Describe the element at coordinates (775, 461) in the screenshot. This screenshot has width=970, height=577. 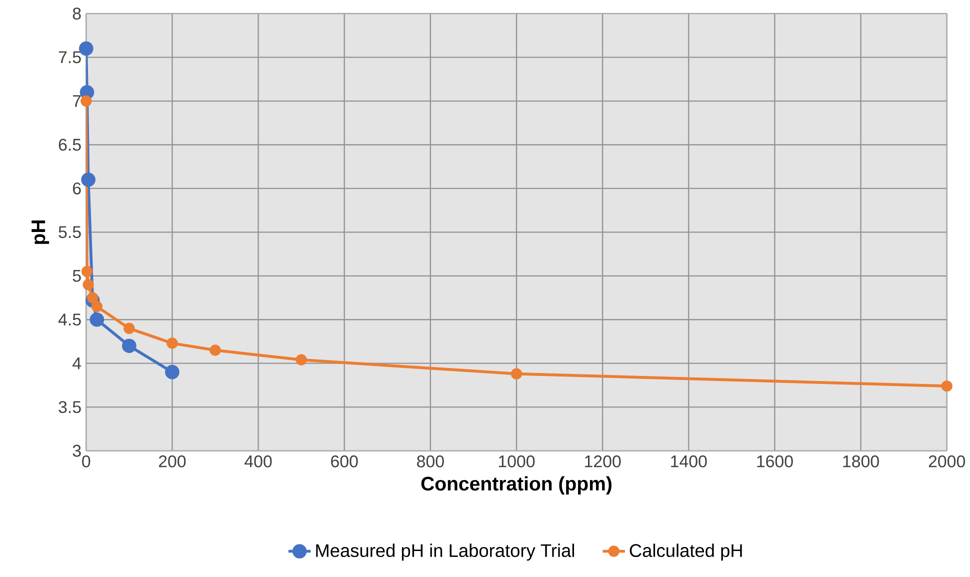
I see `x-tick-label: 1600` at that location.